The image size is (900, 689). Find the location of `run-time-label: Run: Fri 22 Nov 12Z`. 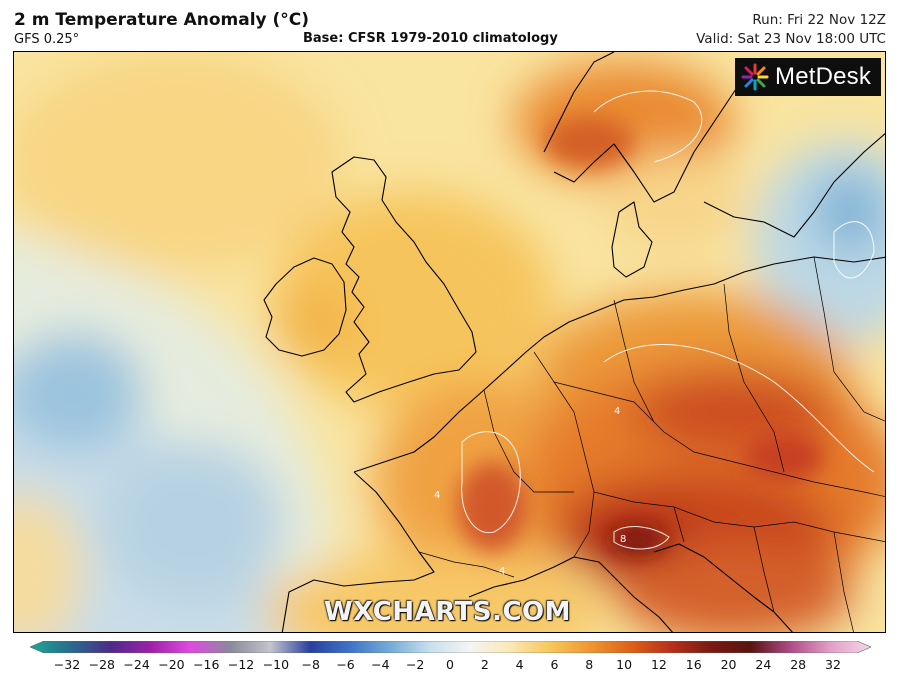

run-time-label: Run: Fri 22 Nov 12Z is located at coordinates (819, 20).